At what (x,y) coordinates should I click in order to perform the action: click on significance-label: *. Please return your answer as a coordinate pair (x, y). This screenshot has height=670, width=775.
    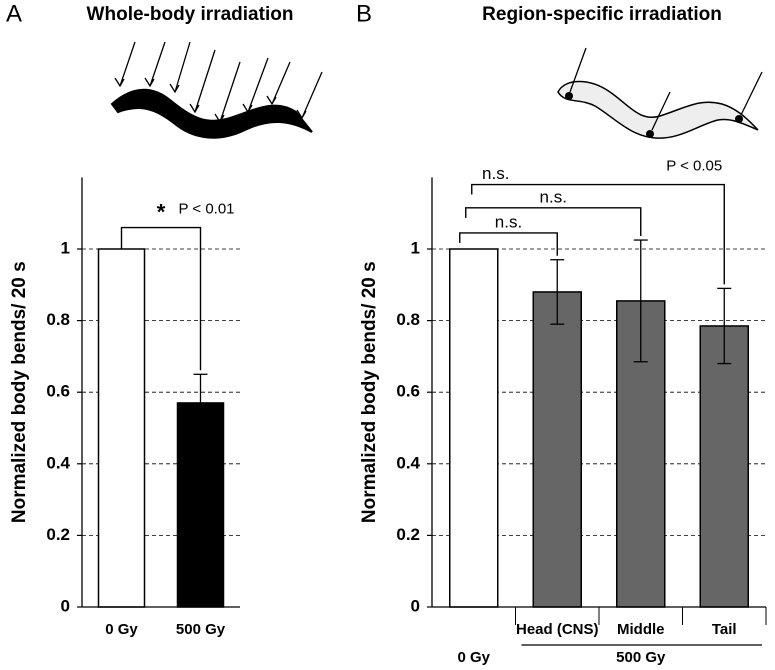
    Looking at the image, I should click on (161, 211).